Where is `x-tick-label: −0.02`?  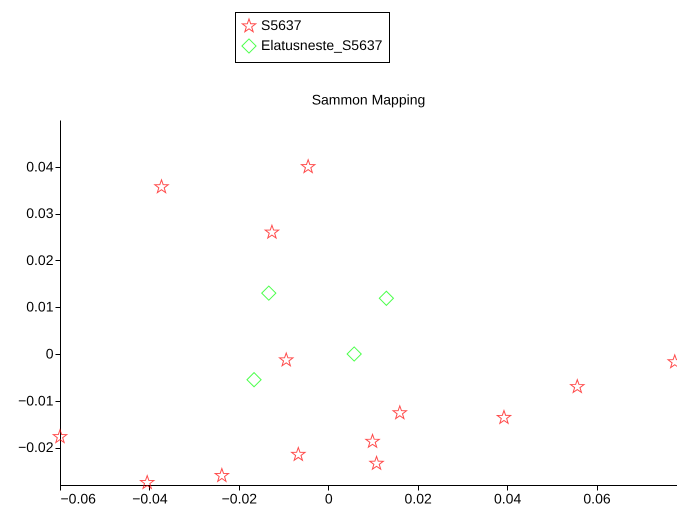 x-tick-label: −0.02 is located at coordinates (240, 498).